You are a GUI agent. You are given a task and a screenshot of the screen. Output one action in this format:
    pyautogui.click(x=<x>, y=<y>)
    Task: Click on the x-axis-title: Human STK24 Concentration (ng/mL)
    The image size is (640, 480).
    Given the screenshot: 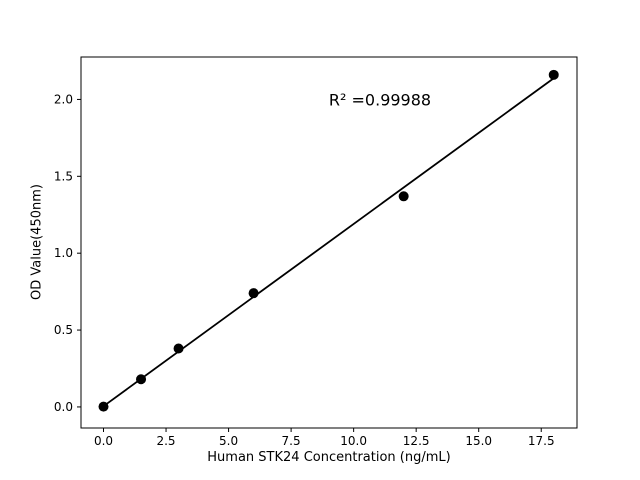 What is the action you would take?
    pyautogui.click(x=329, y=457)
    